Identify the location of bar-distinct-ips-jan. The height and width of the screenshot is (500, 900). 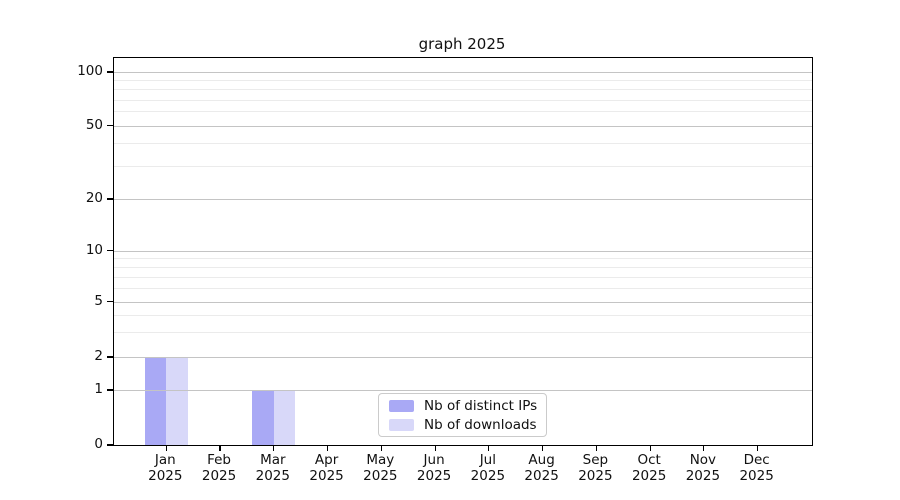
(155, 401).